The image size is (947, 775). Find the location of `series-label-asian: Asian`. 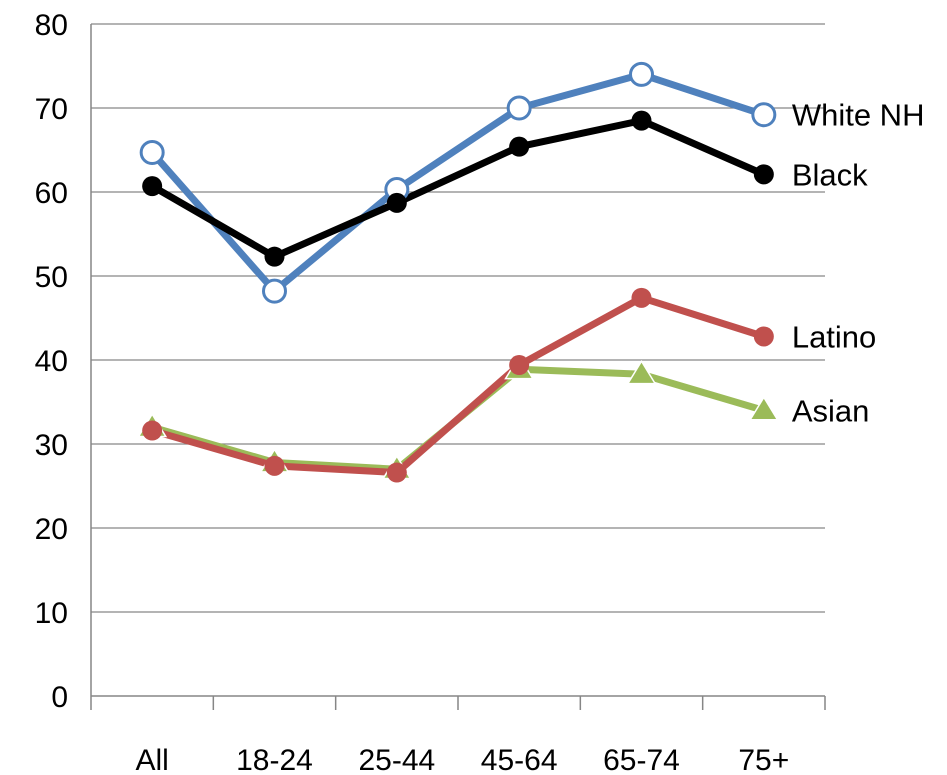

series-label-asian: Asian is located at coordinates (831, 410).